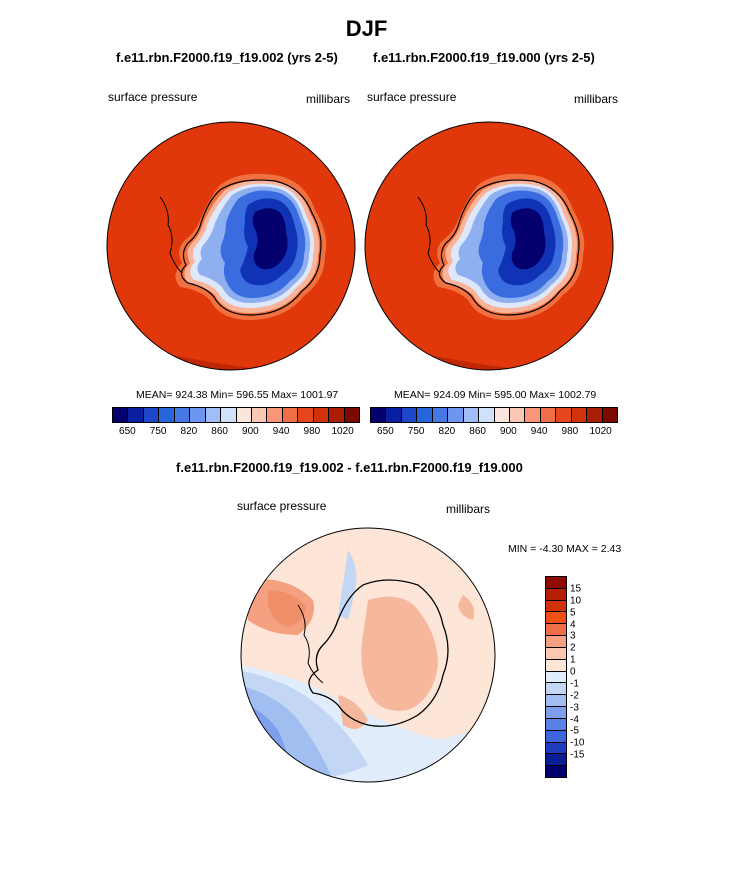 The image size is (733, 882). What do you see at coordinates (565, 549) in the screenshot?
I see `diff-stats: MIN = -4.30 MAX = 2.43` at bounding box center [565, 549].